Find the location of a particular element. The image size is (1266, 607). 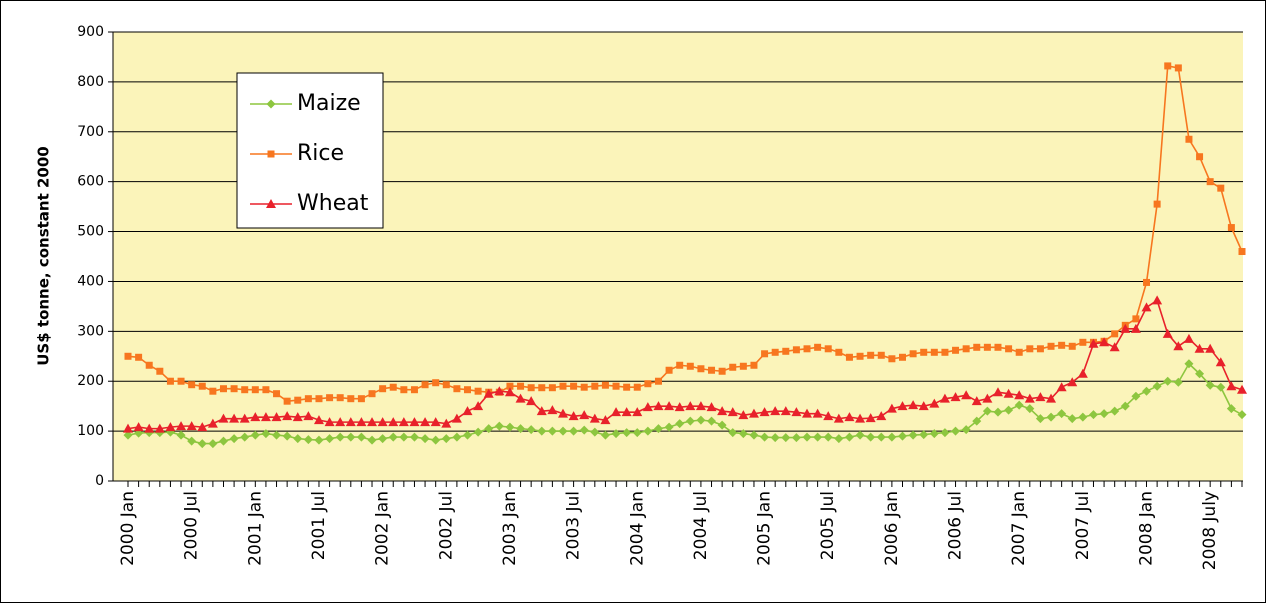

legend-label: Rice is located at coordinates (320, 153).